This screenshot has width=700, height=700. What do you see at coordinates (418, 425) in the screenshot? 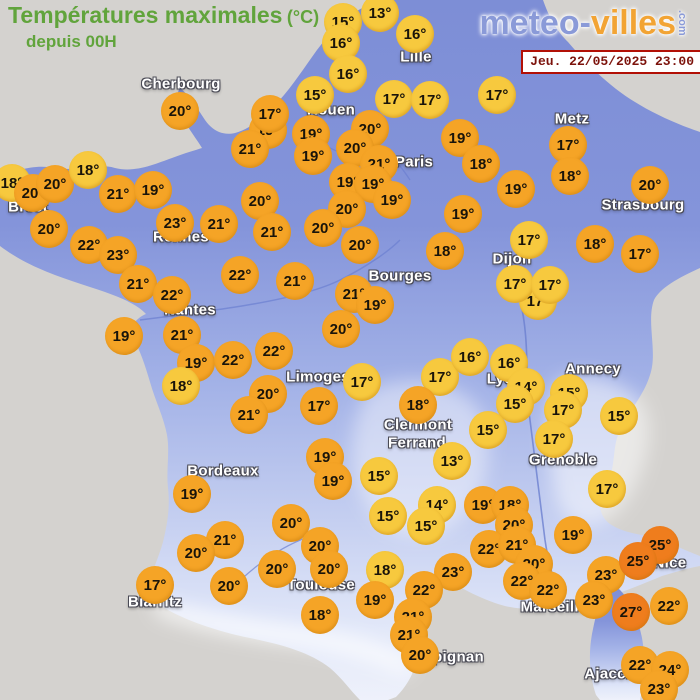
I see `city-label-clermont: Clermont` at bounding box center [418, 425].